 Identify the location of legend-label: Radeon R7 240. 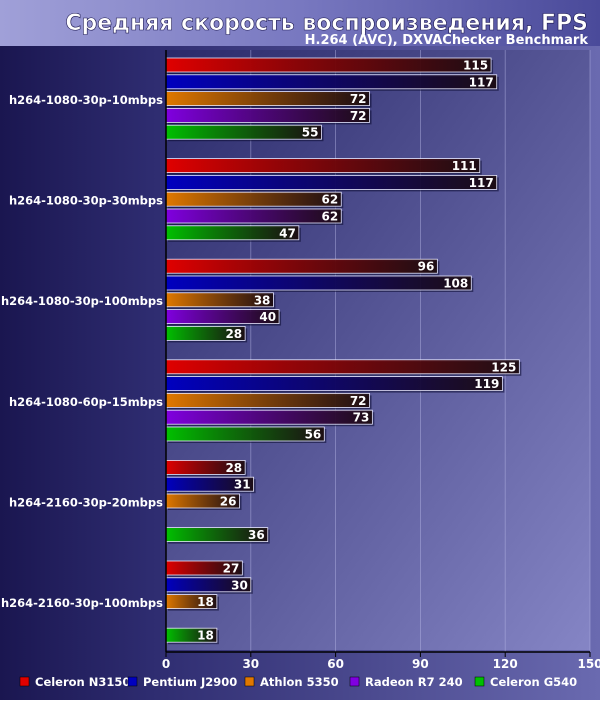
(414, 682).